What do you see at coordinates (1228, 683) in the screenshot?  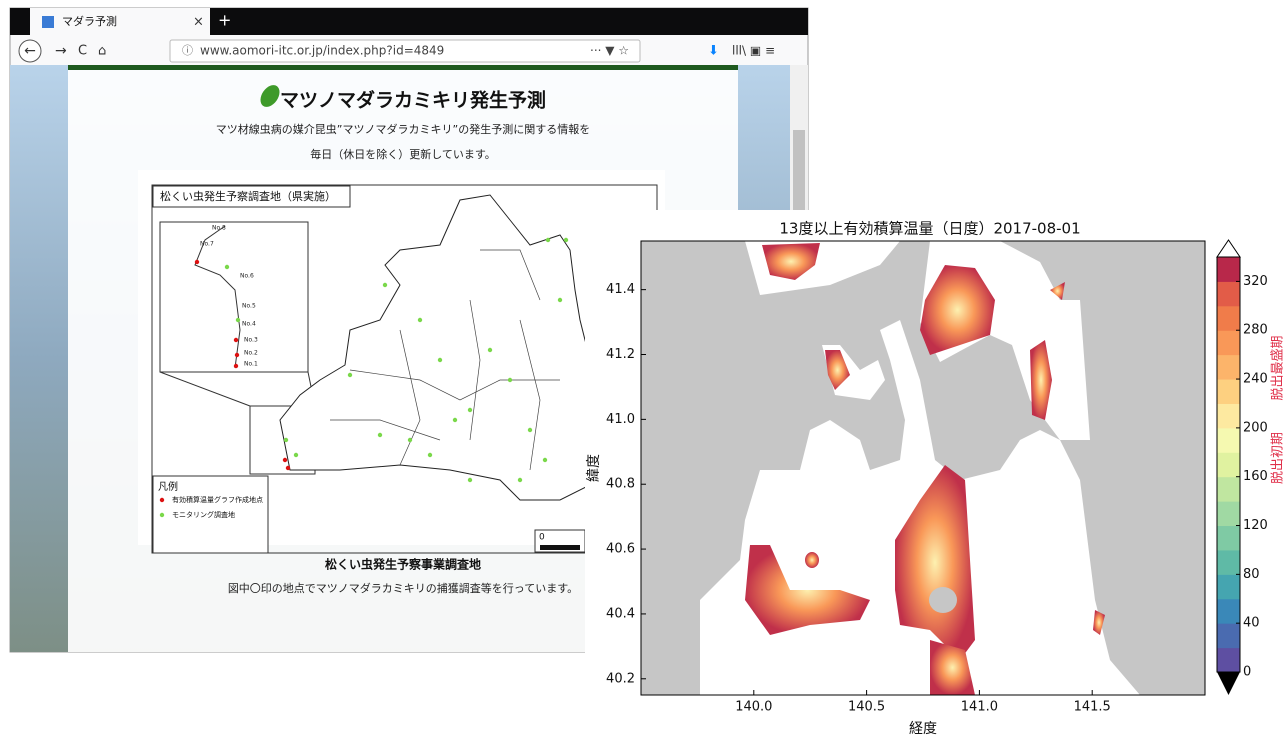 I see `colorbar-extend-min` at bounding box center [1228, 683].